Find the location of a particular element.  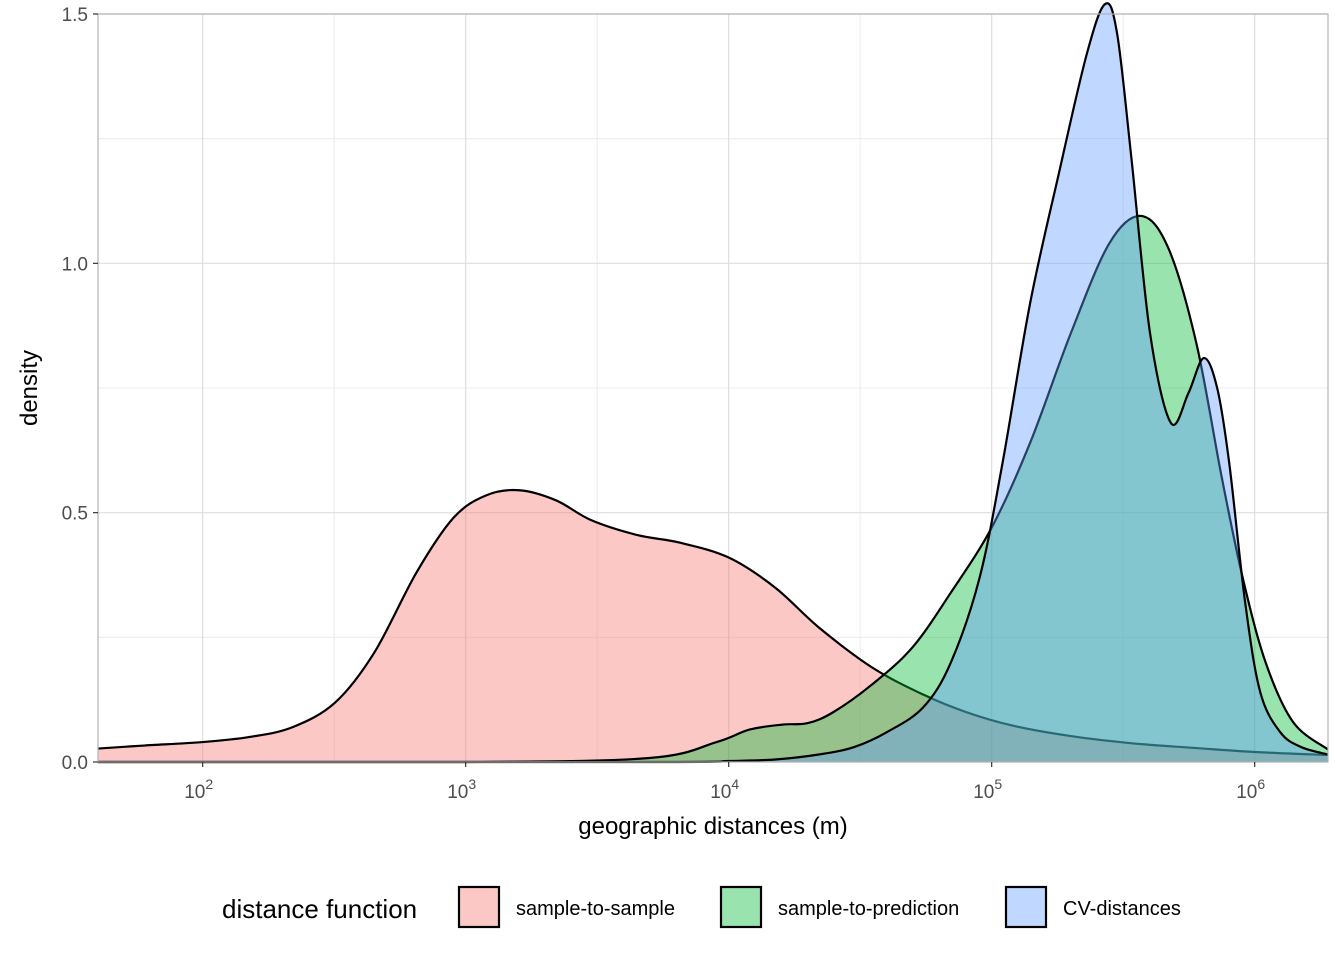

legend-label: sample-to-prediction is located at coordinates (868, 909).